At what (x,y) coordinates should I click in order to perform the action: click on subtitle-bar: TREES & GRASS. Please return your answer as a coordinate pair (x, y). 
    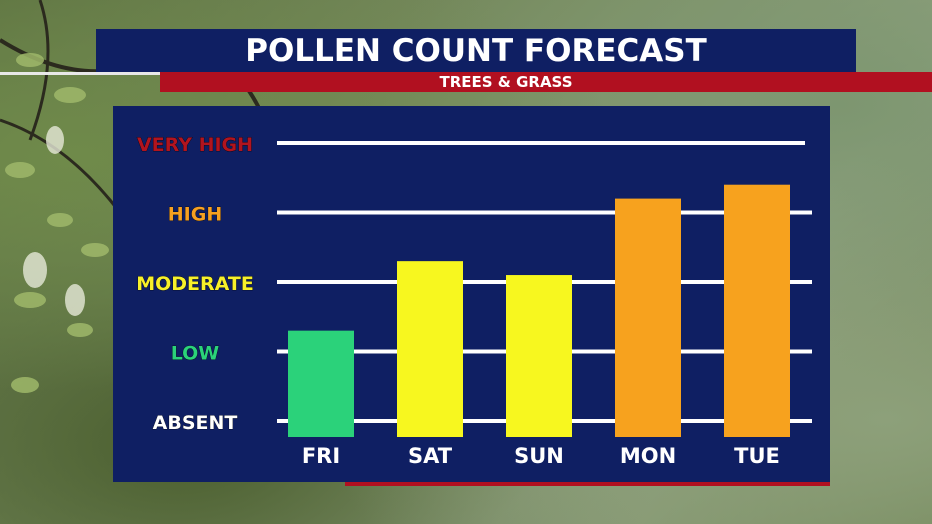
    Looking at the image, I should click on (546, 82).